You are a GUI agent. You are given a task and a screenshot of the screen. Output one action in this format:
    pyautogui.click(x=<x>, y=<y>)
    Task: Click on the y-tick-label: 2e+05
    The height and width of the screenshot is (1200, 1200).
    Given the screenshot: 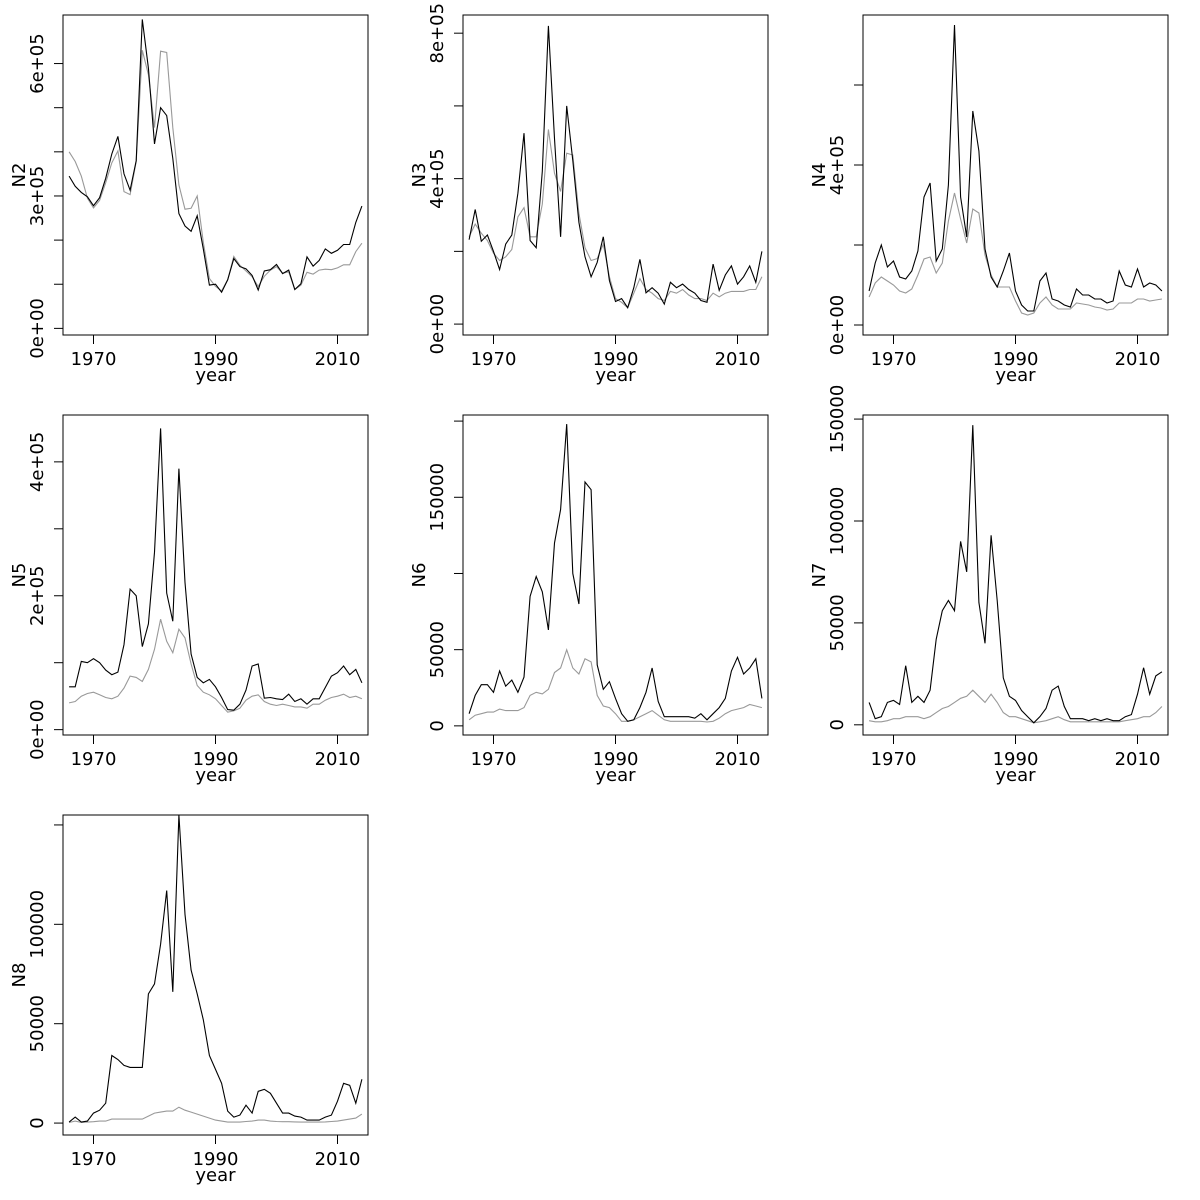 What is the action you would take?
    pyautogui.click(x=37, y=595)
    